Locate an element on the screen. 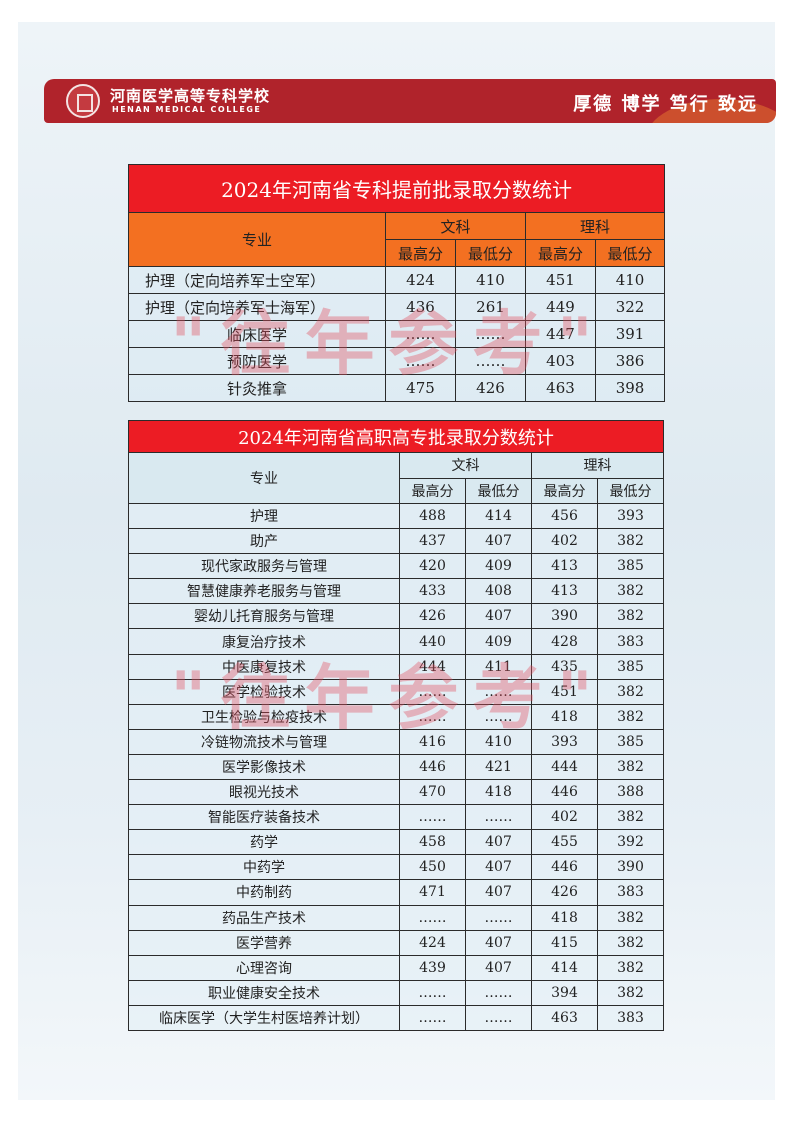 The width and height of the screenshot is (794, 1123). arts-max-cell: 475 is located at coordinates (420, 388).